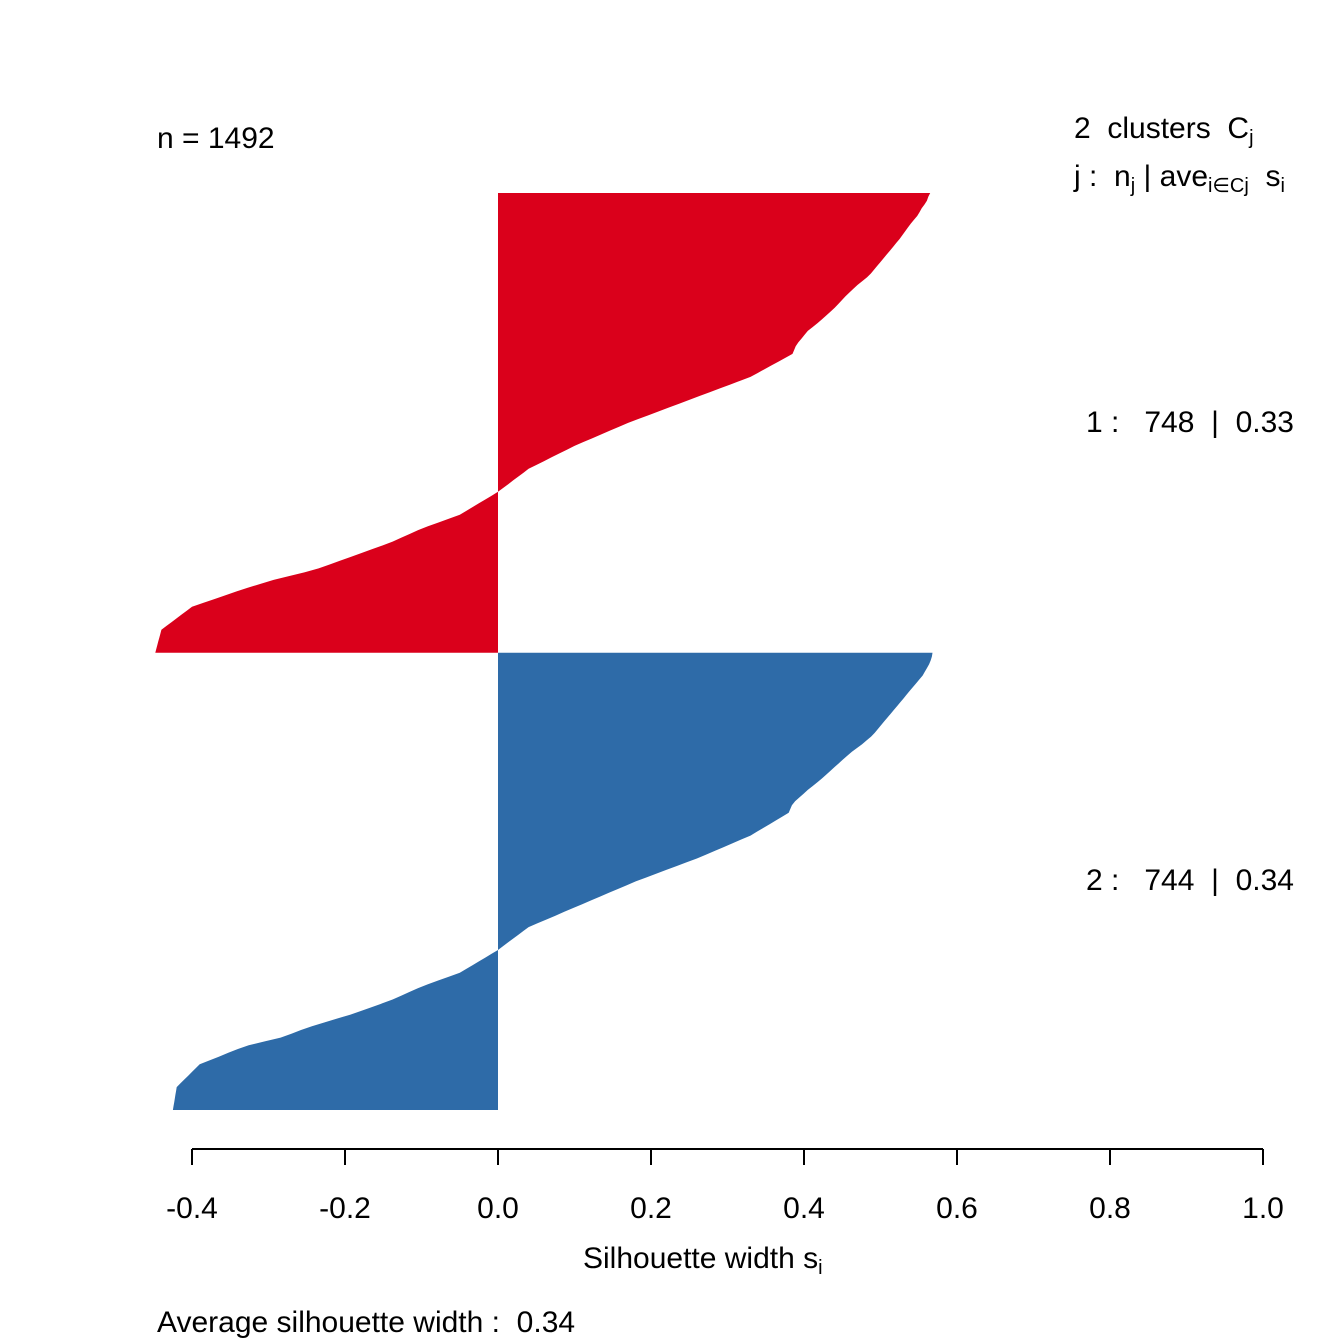 Image resolution: width=1344 pixels, height=1344 pixels. What do you see at coordinates (1184, 176) in the screenshot?
I see `legend-ave: ave` at bounding box center [1184, 176].